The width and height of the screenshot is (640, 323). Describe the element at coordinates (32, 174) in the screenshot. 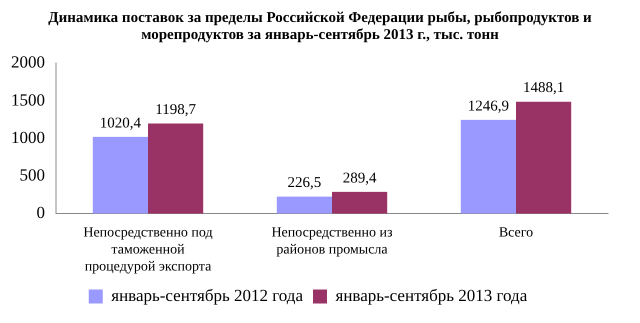

I see `y-tick-label: 500` at that location.